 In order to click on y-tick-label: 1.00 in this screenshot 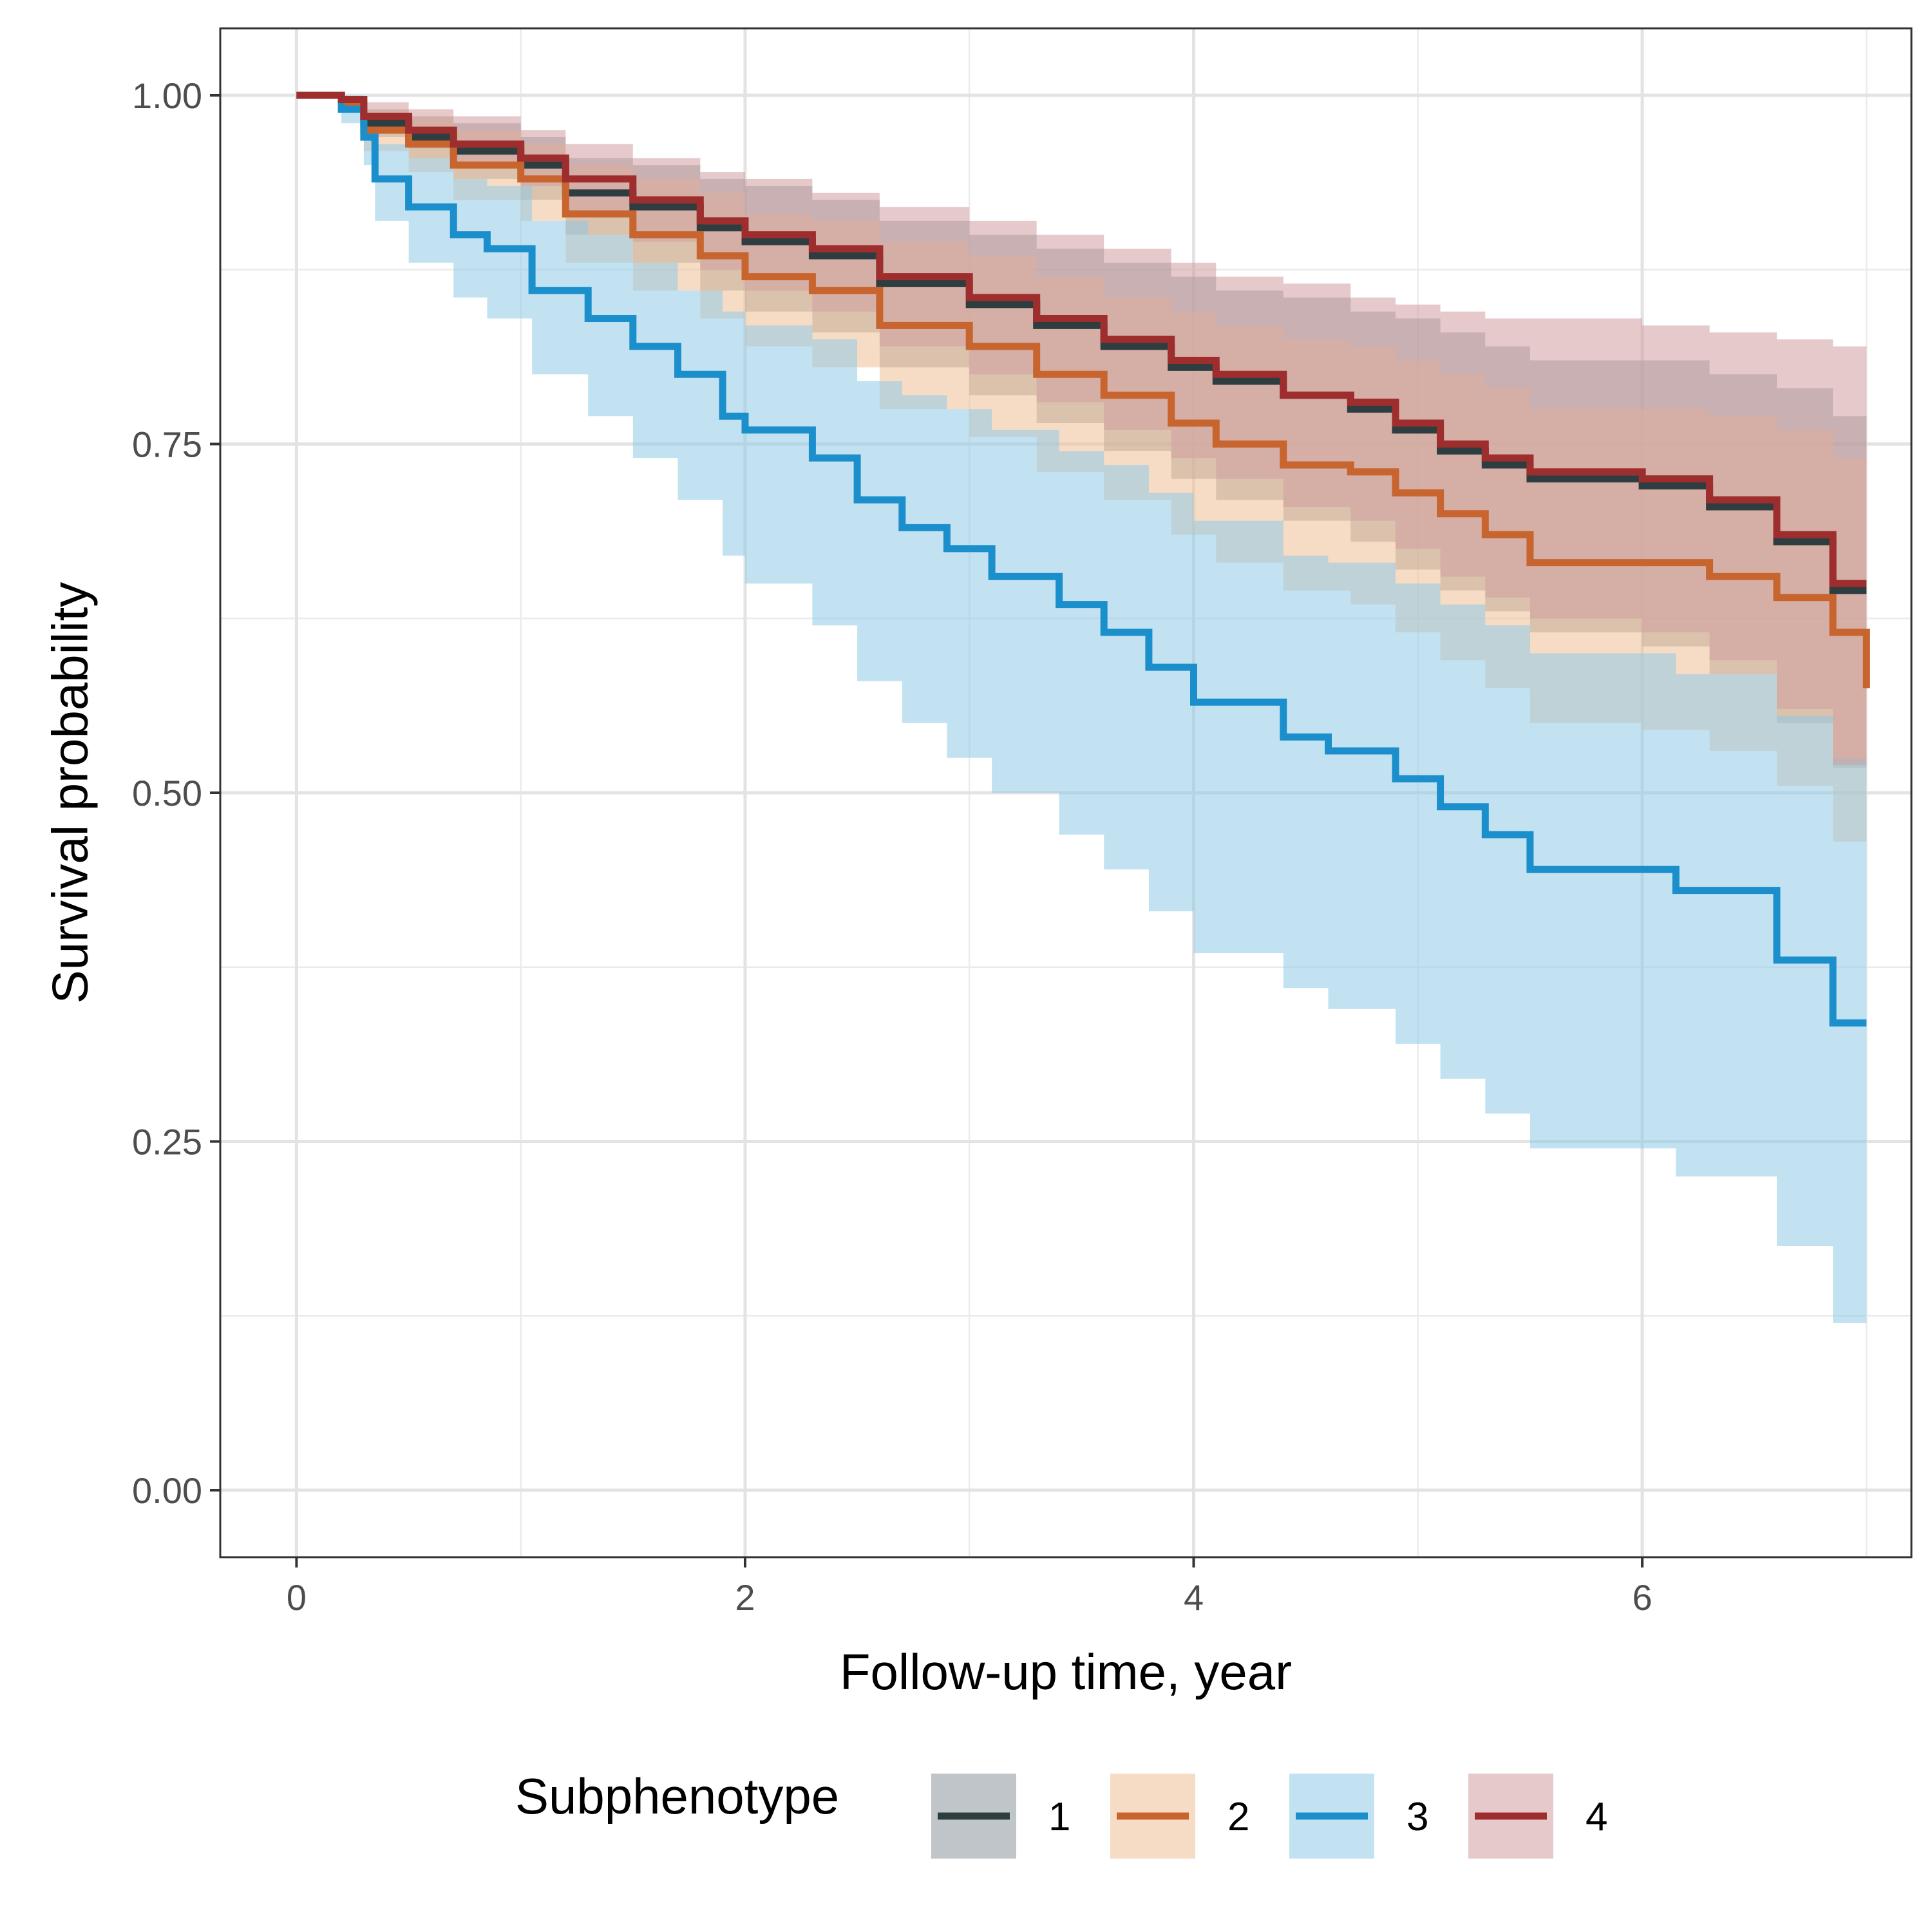, I will do `click(167, 96)`.